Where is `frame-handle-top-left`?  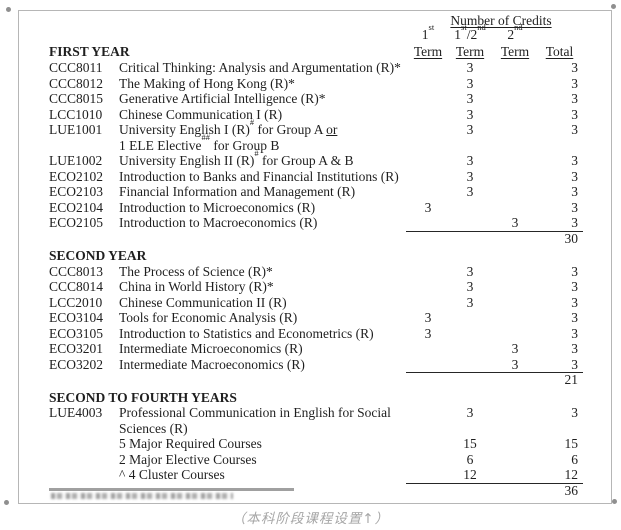
frame-handle-top-left is located at coordinates (8, 9).